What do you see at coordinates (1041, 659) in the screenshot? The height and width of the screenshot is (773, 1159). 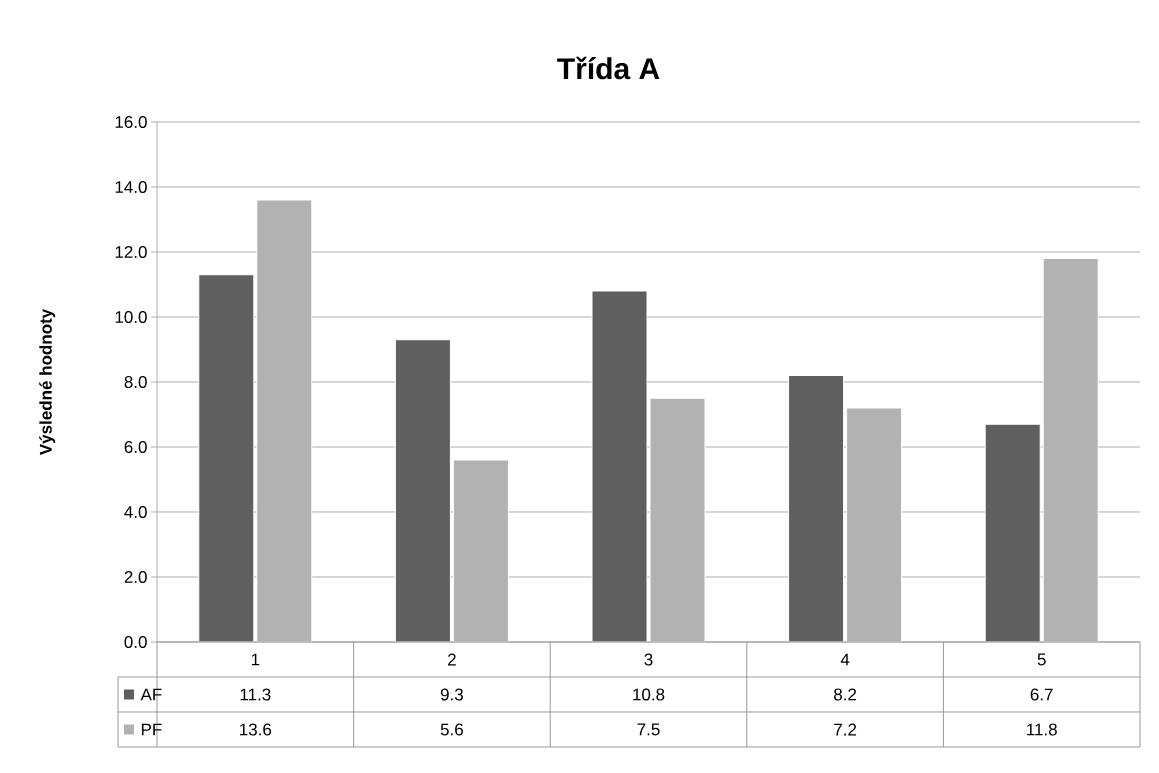 I see `x-tick-label: 5` at bounding box center [1041, 659].